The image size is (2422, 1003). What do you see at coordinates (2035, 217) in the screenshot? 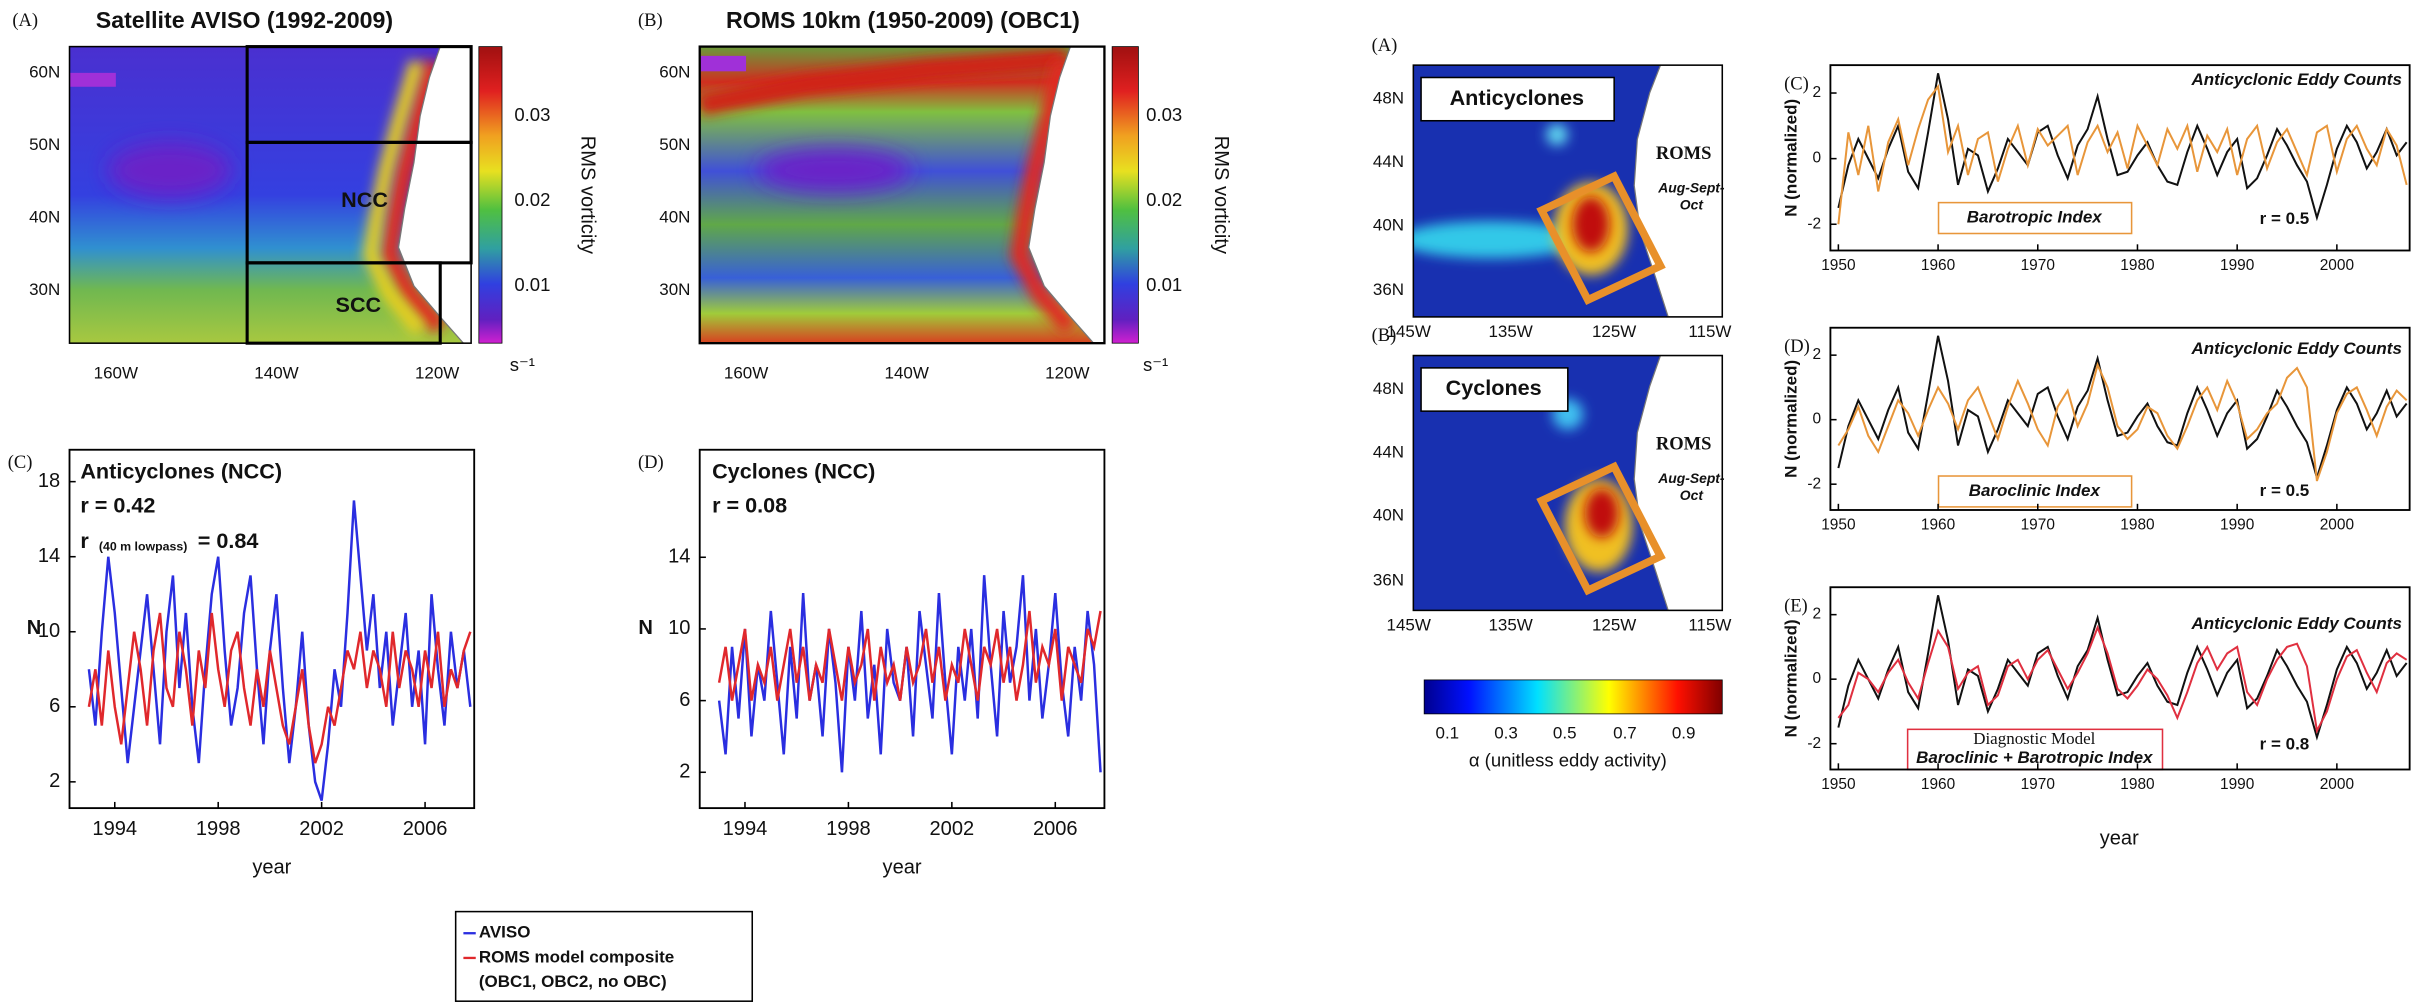
I see `annotation: Barotropic Index` at bounding box center [2035, 217].